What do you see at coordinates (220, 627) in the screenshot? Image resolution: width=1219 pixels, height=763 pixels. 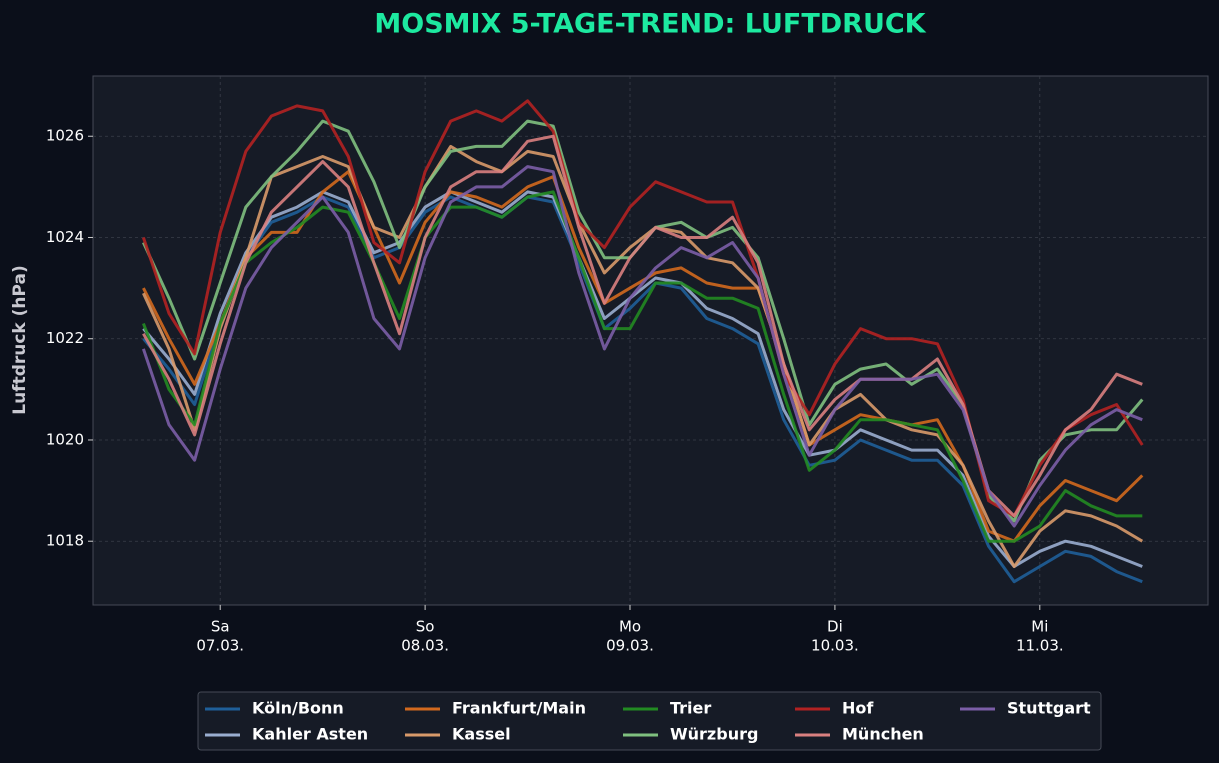 I see `x-tick-label: Sa` at bounding box center [220, 627].